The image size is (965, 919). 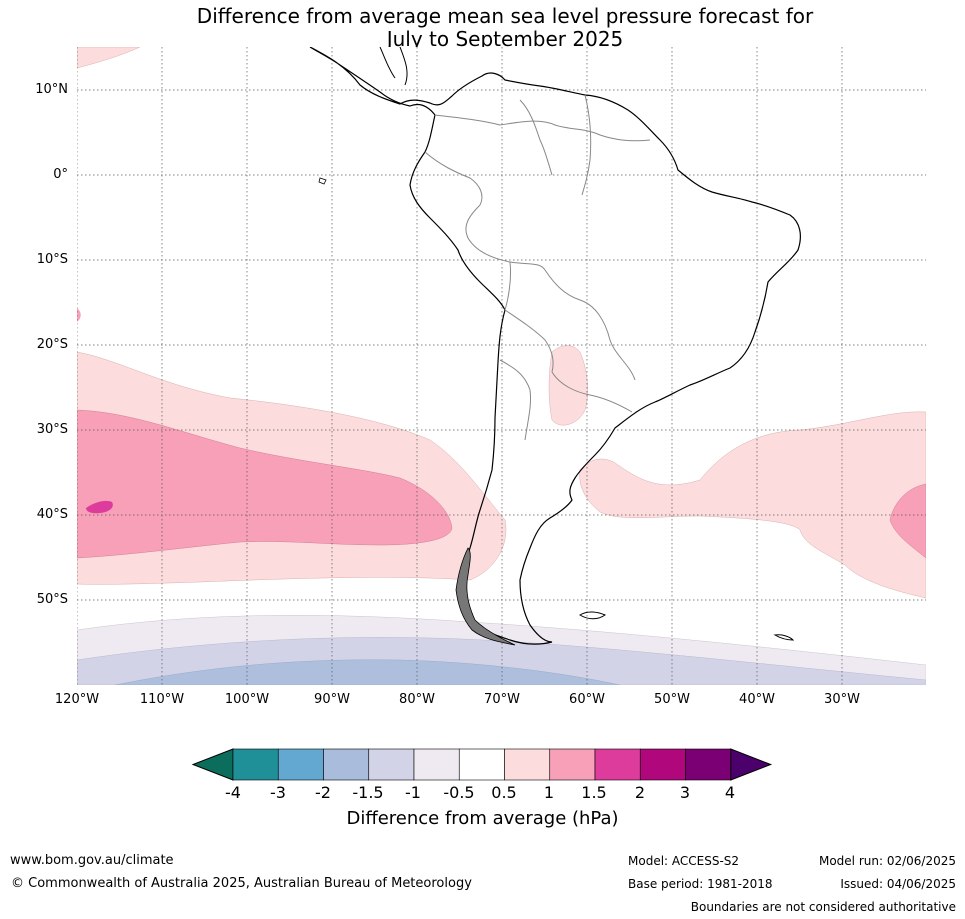 I want to click on colorbar-label: Difference from average (hPa), so click(x=482, y=818).